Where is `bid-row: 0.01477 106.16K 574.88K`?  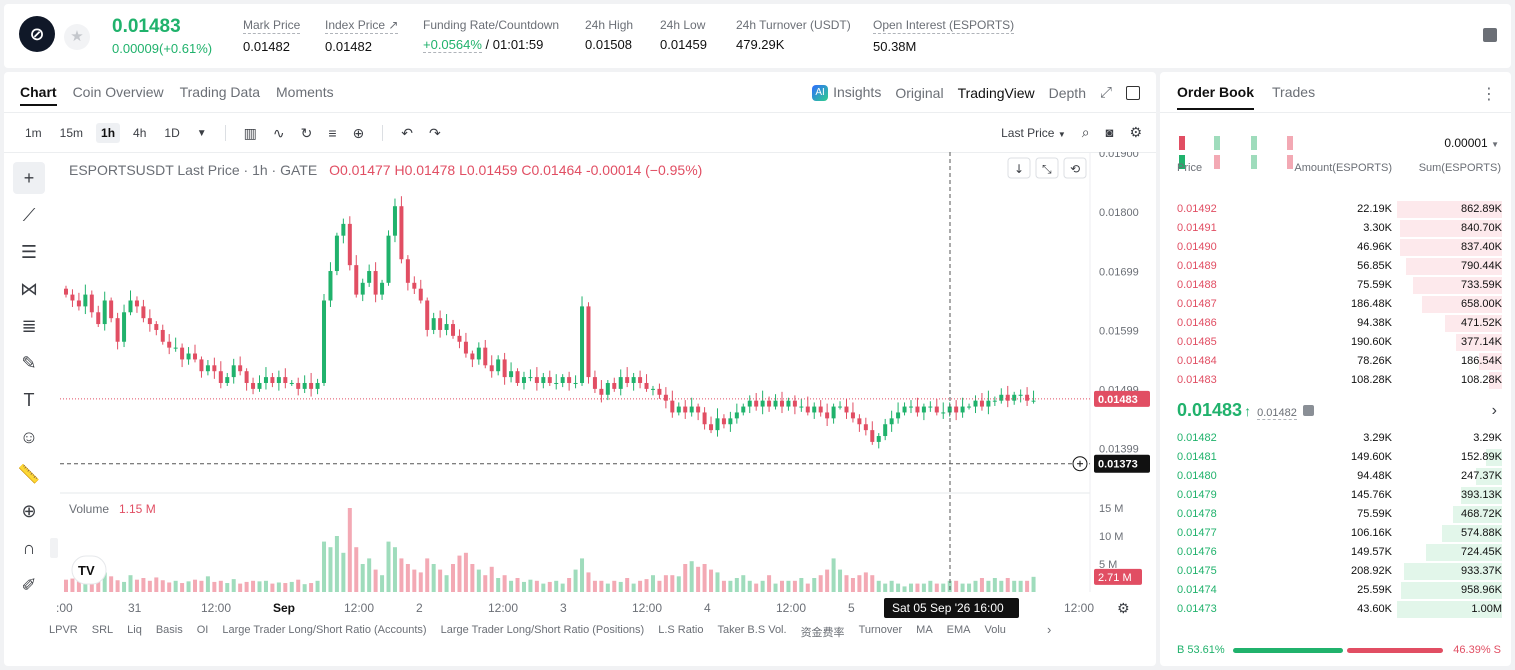
bid-row: 0.01477 106.16K 574.88K is located at coordinates (1335, 533).